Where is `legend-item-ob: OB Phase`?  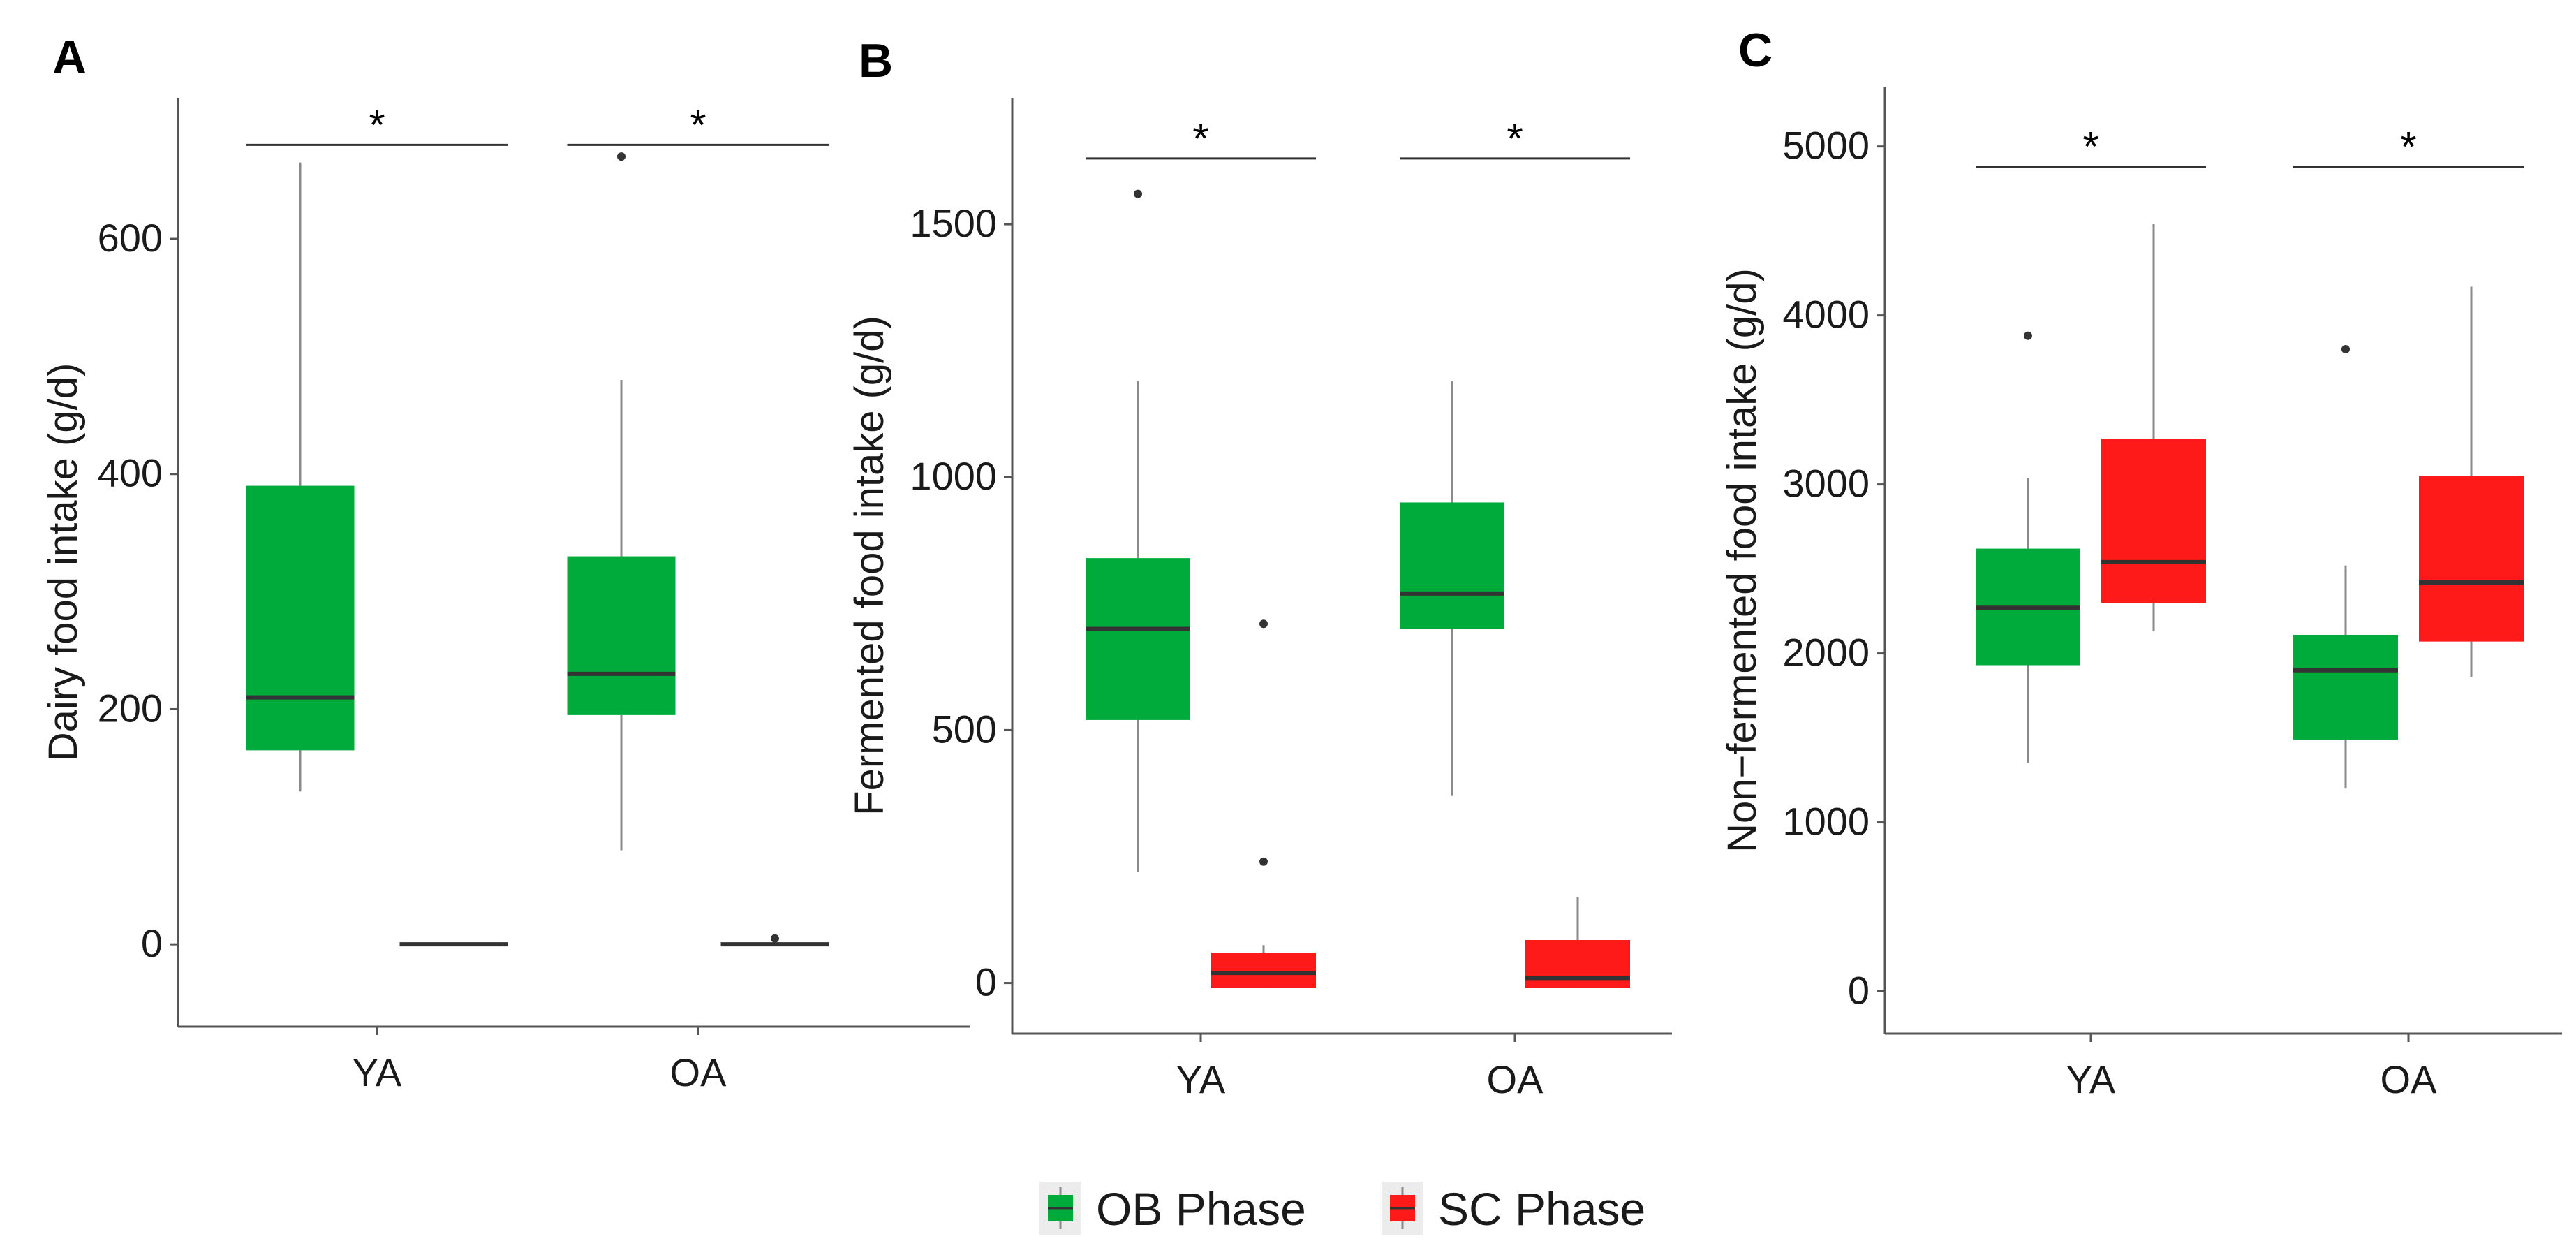 legend-item-ob: OB Phase is located at coordinates (1172, 1208).